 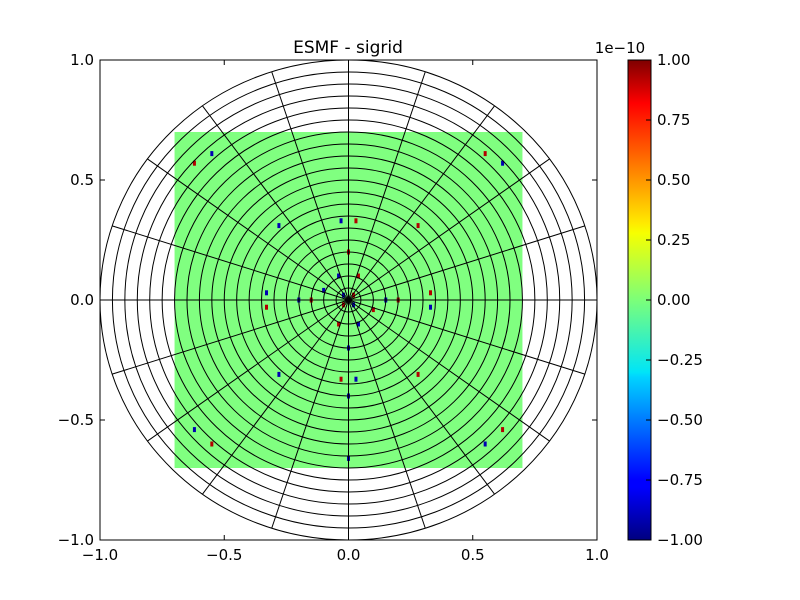 What do you see at coordinates (597, 555) in the screenshot?
I see `x-tick-label: 1.0` at bounding box center [597, 555].